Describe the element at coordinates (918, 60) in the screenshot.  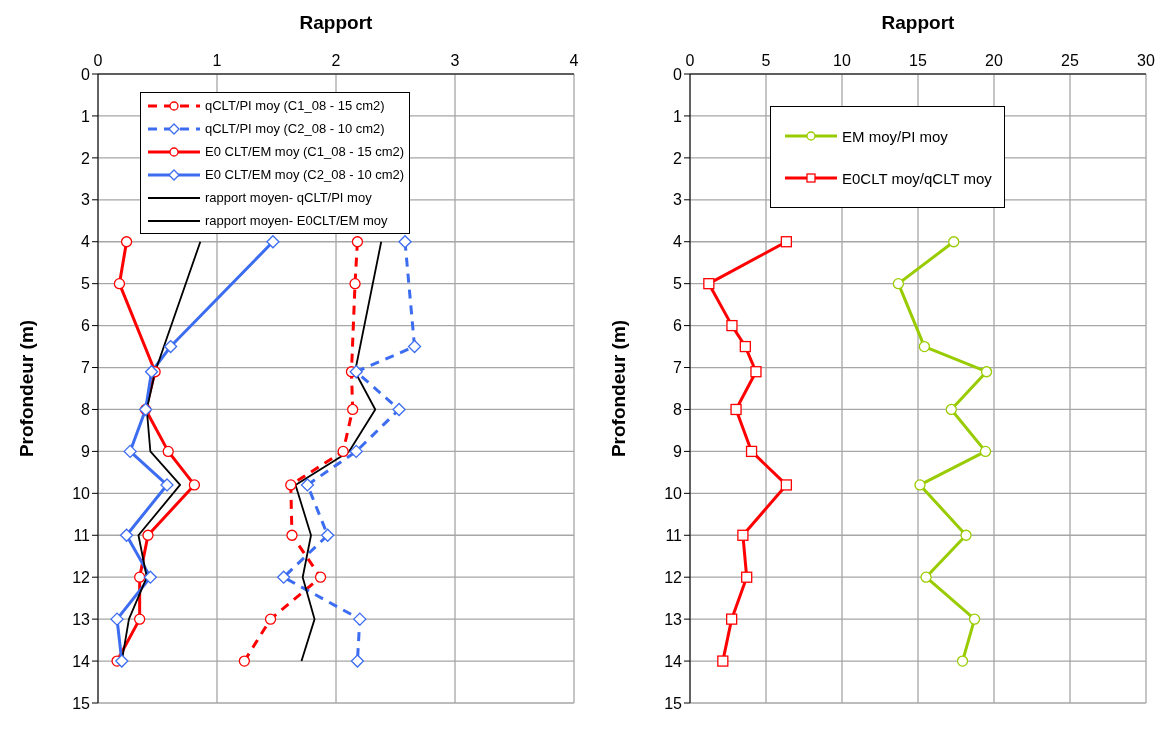
I see `x-tick-label: 15` at that location.